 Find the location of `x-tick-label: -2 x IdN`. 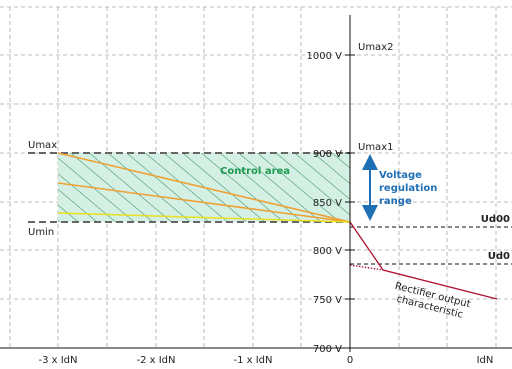

x-tick-label: -2 x IdN is located at coordinates (155, 360).